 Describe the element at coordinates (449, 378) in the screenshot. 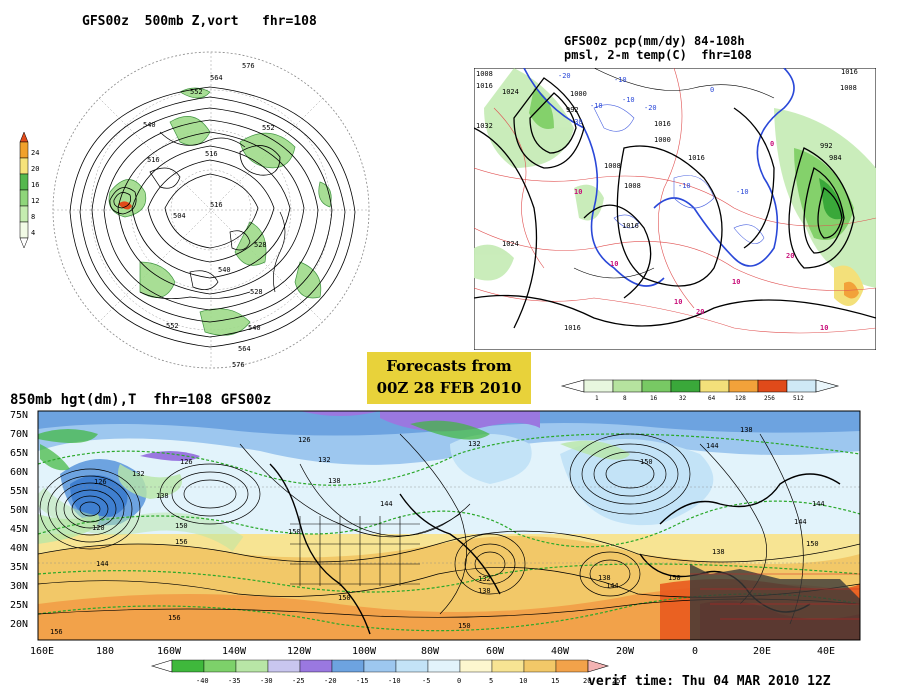

I see `forecast-info-box: Forecasts from 00Z 28 FEB 2010` at that location.